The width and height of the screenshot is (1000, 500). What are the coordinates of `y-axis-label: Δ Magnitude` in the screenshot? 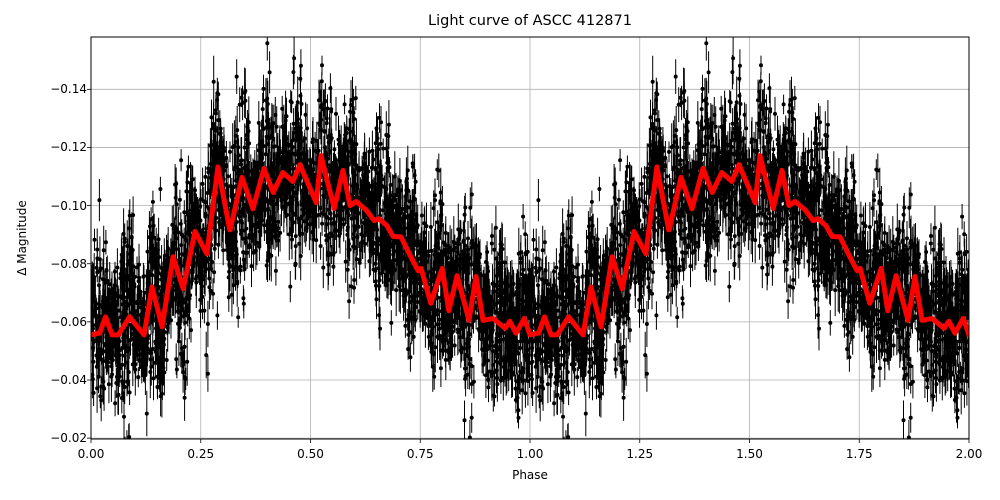 It's located at (22, 238).